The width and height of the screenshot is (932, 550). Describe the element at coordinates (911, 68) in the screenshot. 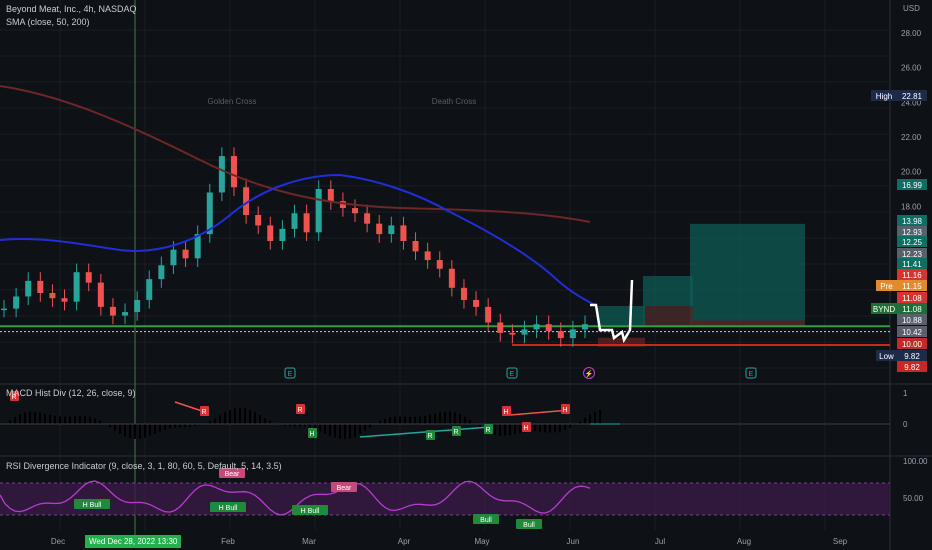

I see `price-tick-label: 26.00` at that location.